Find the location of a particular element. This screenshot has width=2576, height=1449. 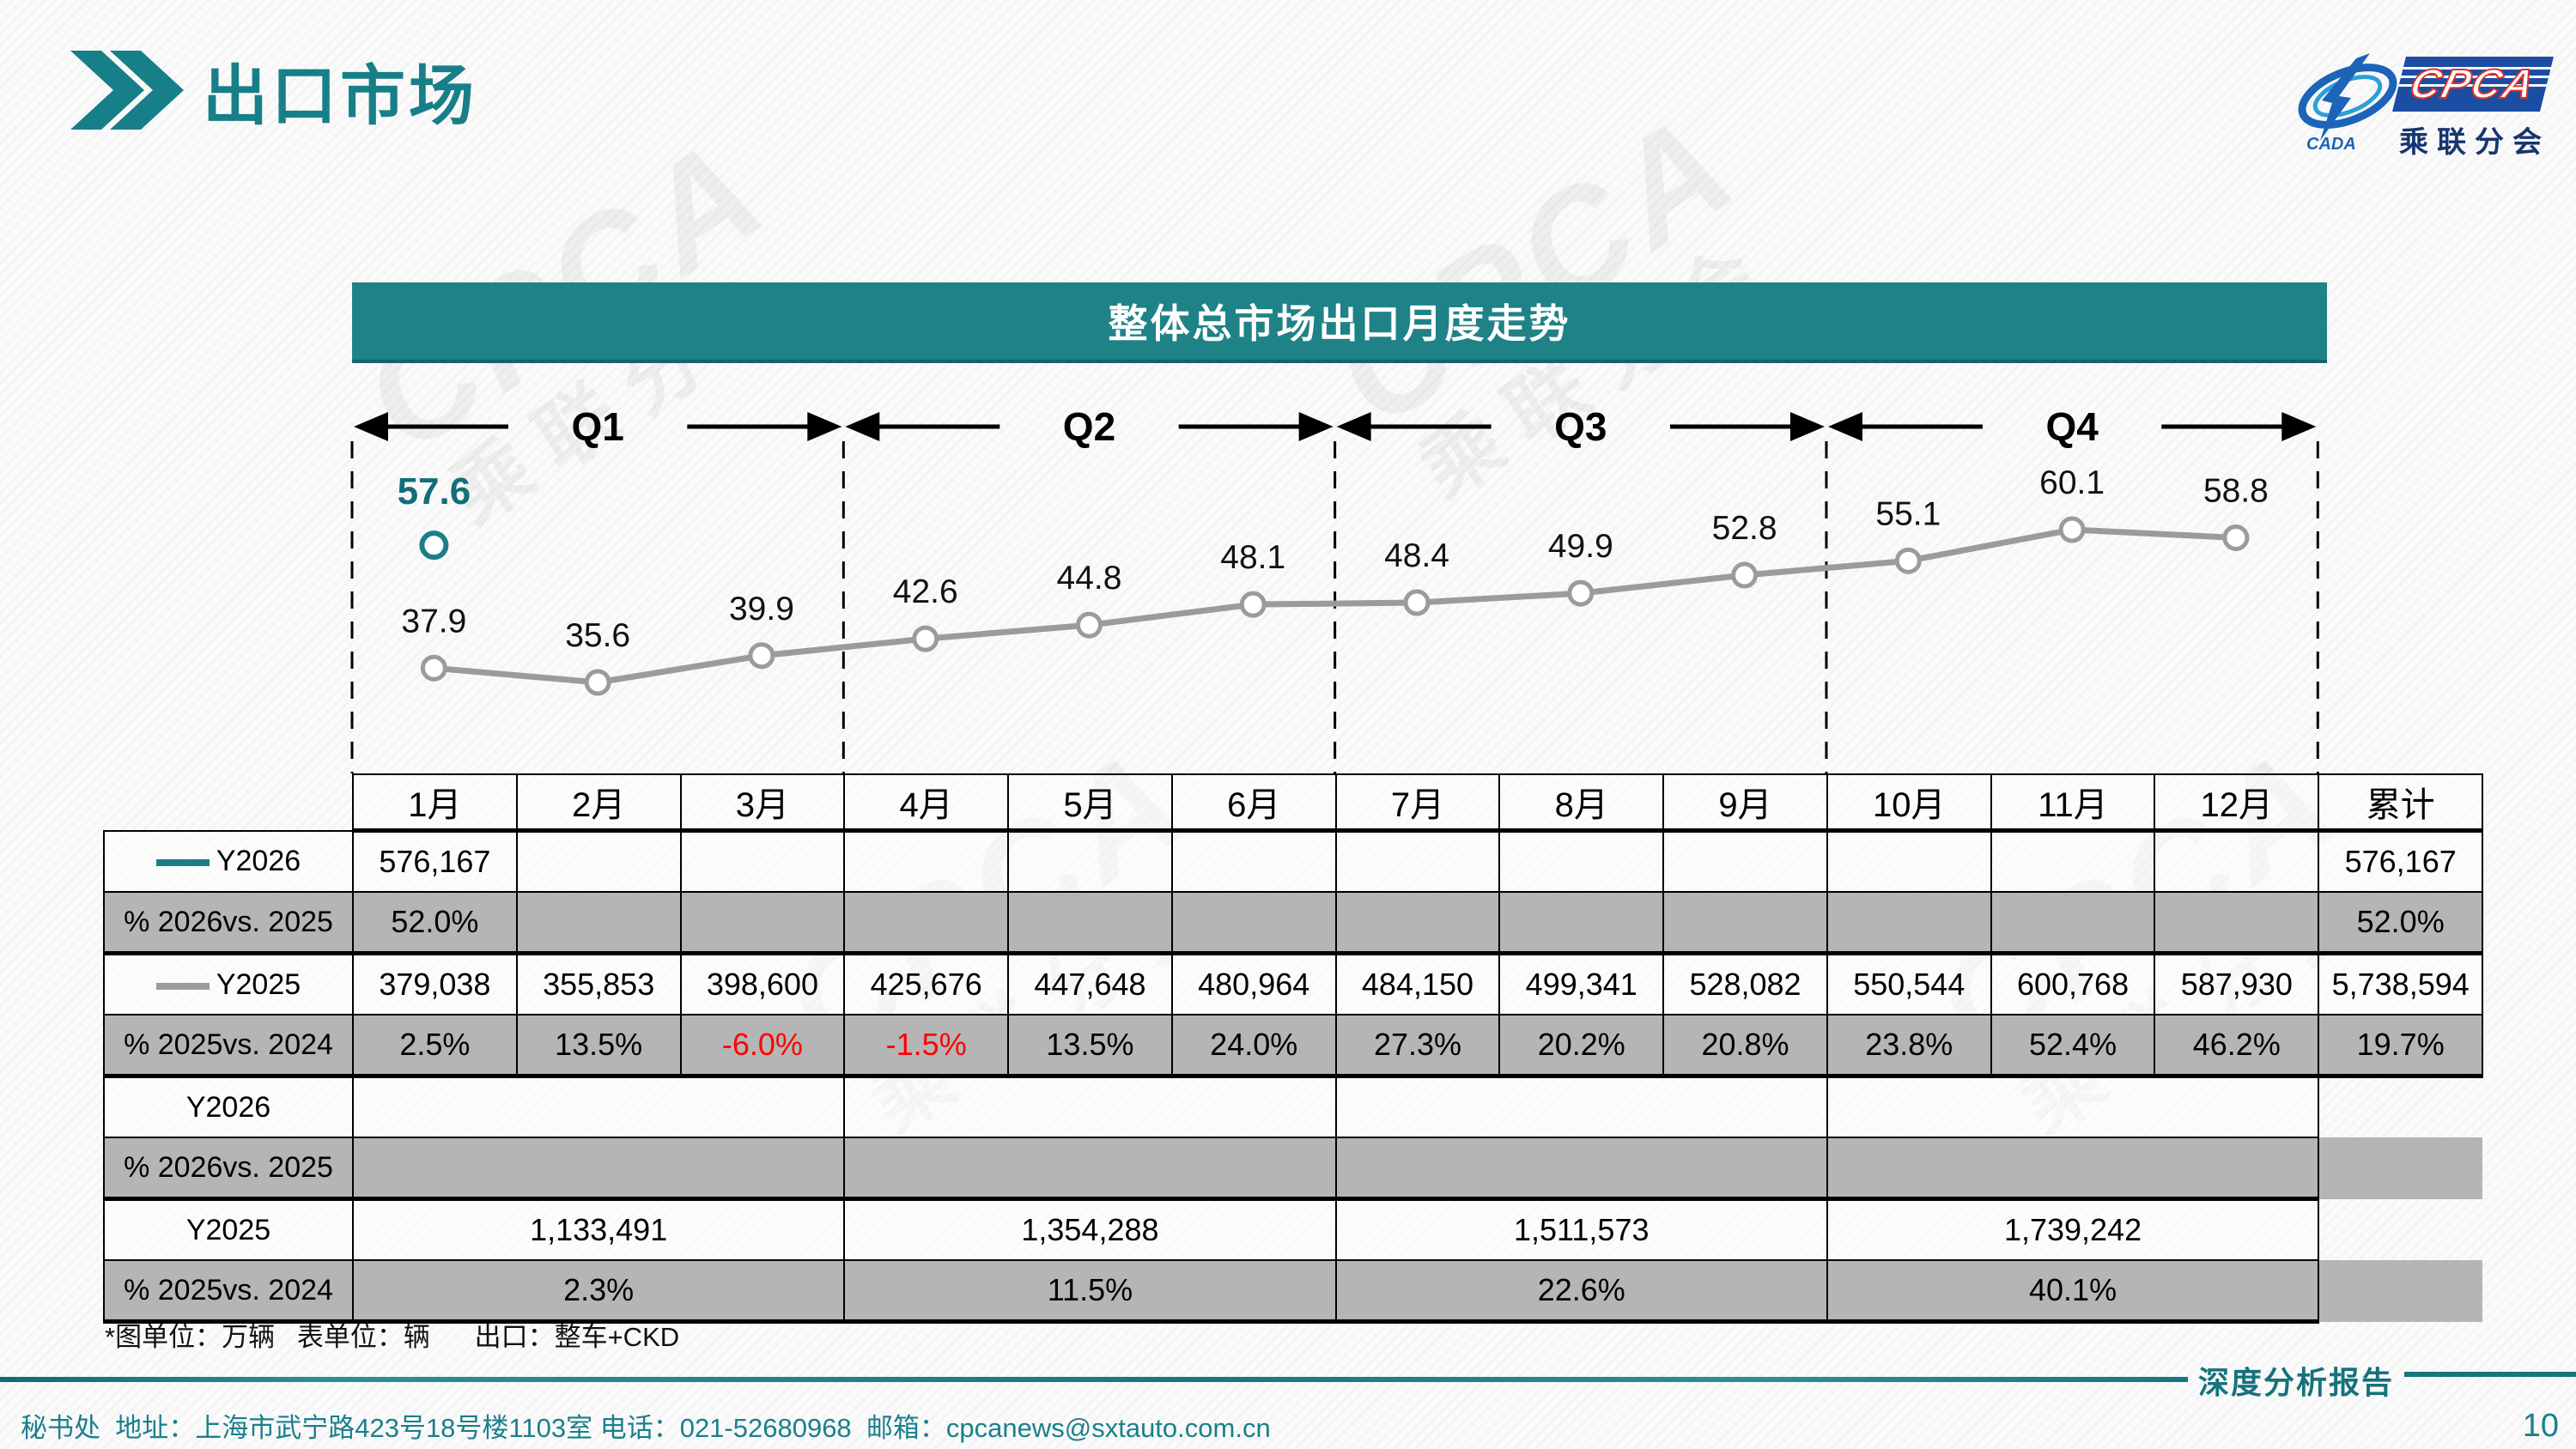

footer-divider-right is located at coordinates (2490, 1374).